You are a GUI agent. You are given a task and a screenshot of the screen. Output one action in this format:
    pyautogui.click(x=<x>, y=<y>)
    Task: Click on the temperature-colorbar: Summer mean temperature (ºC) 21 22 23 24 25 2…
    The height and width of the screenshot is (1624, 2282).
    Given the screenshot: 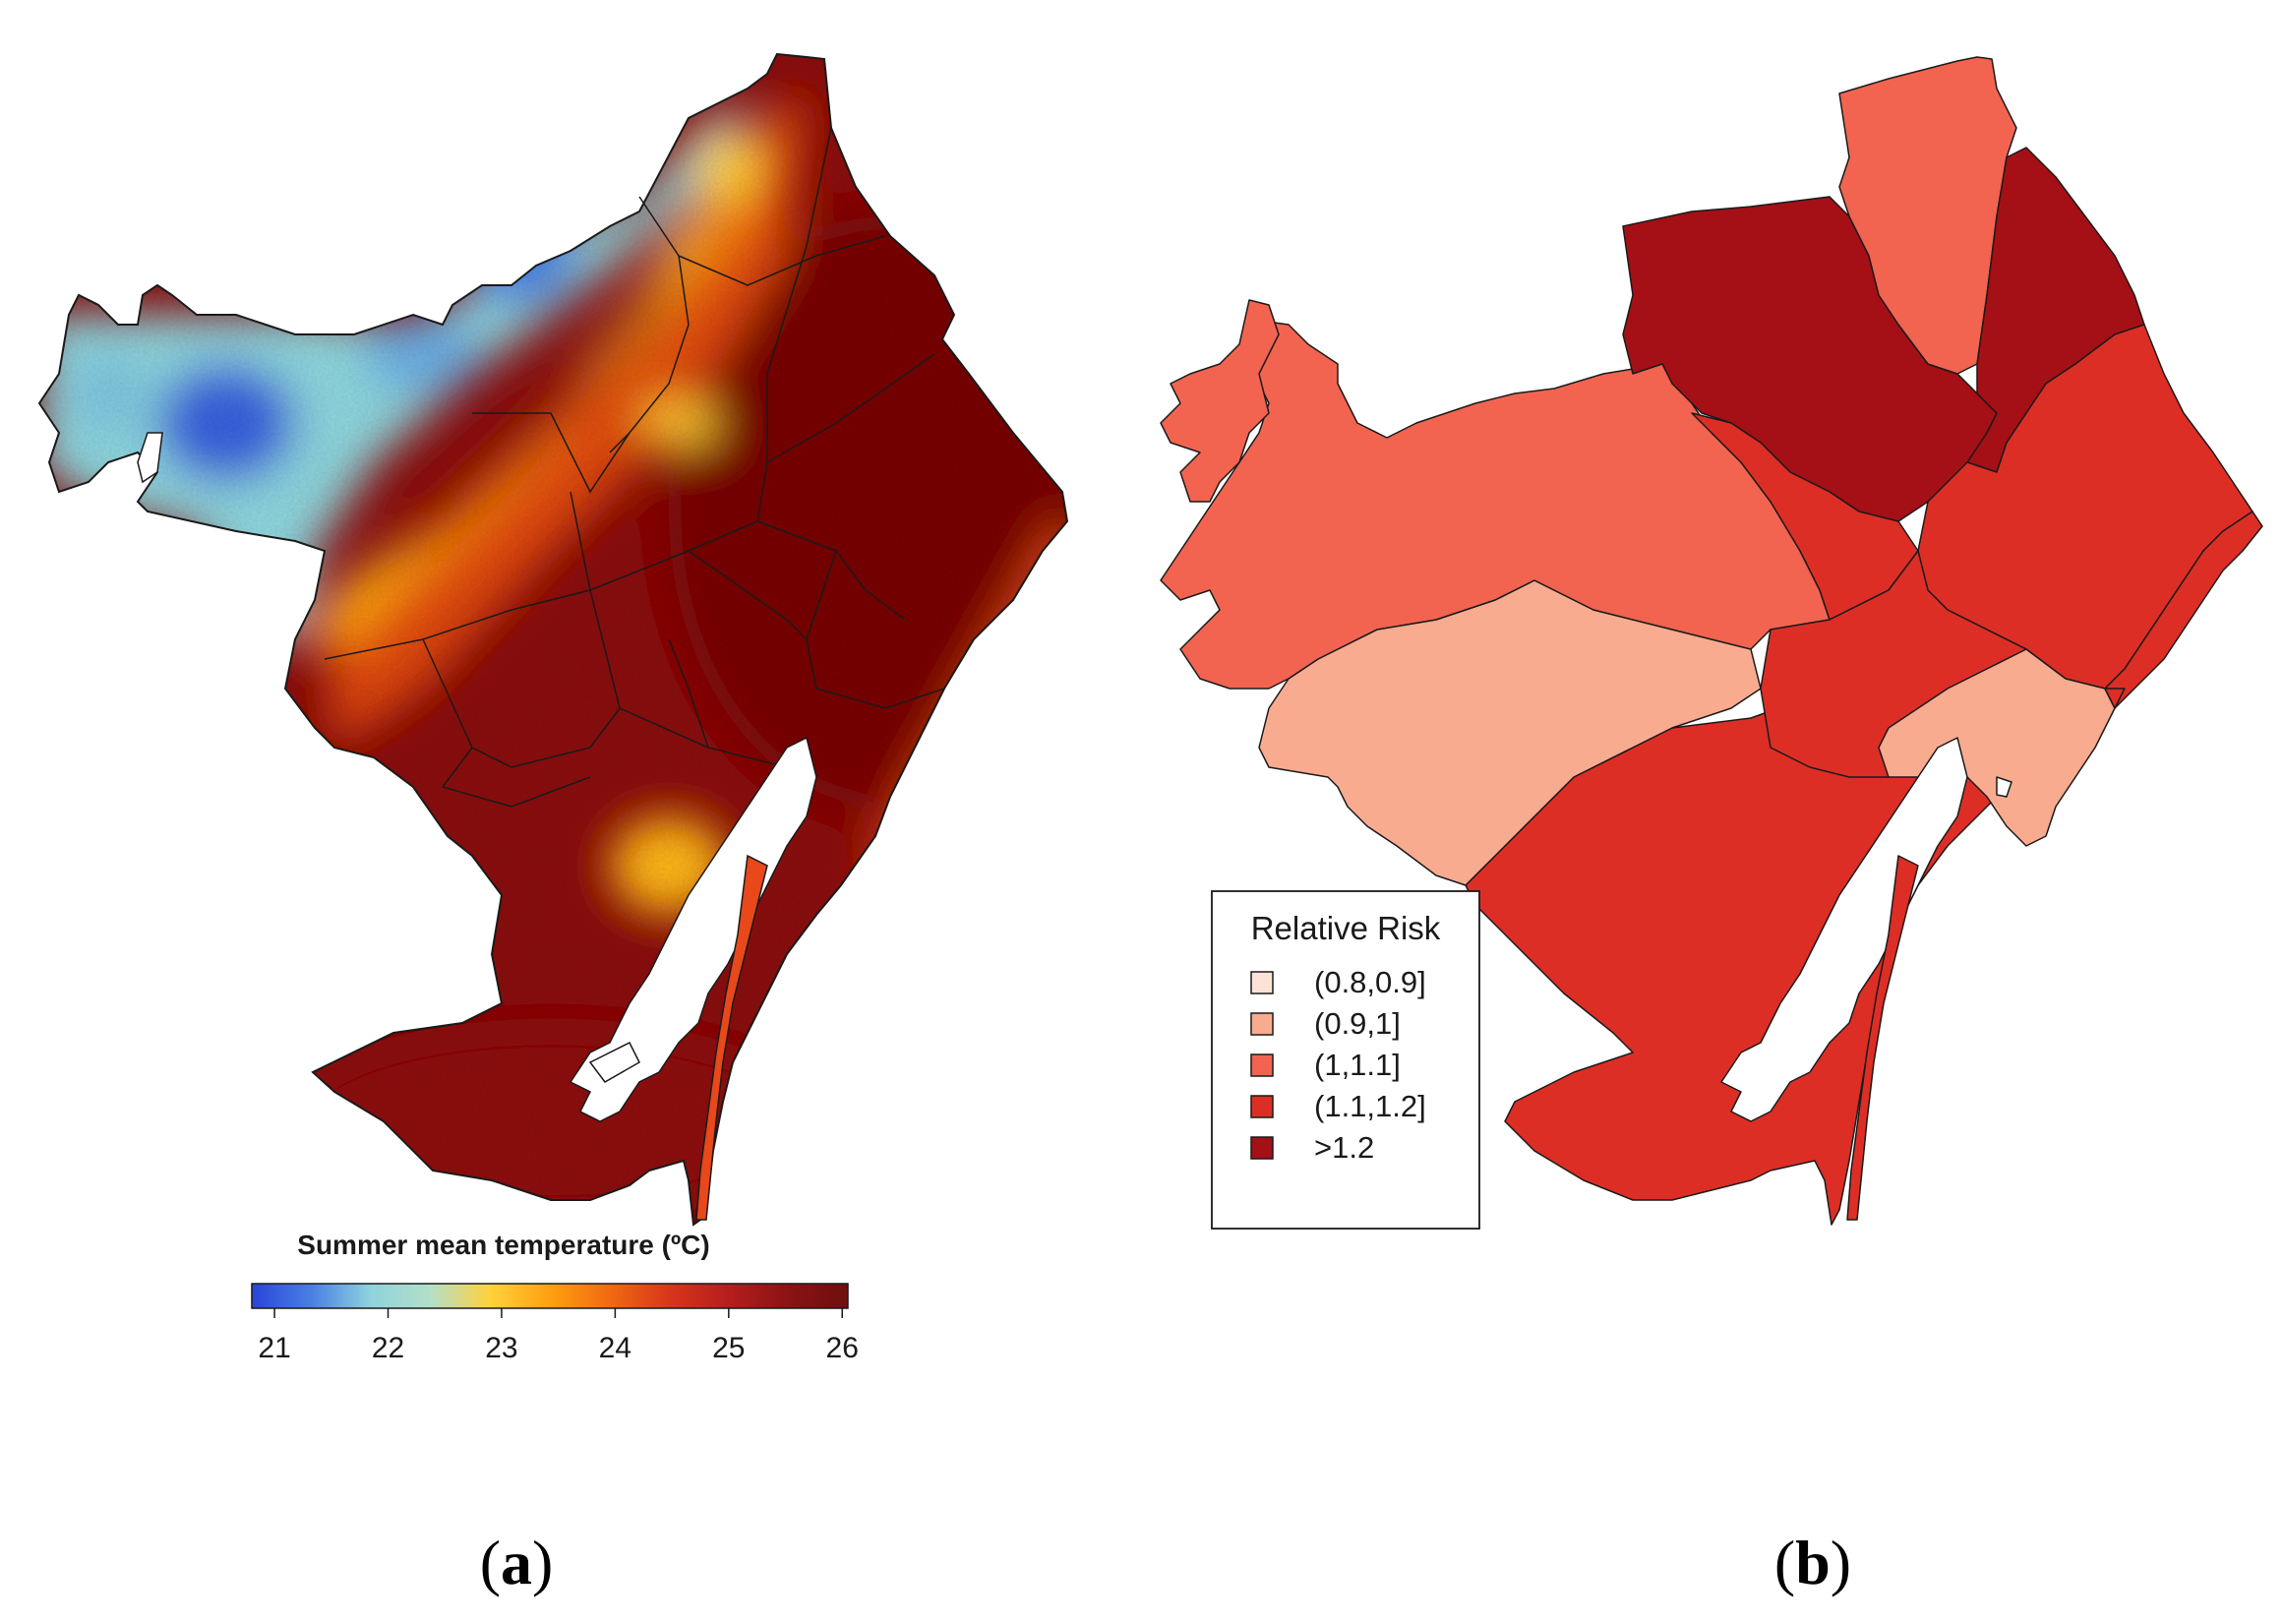 What is the action you would take?
    pyautogui.click(x=555, y=1297)
    